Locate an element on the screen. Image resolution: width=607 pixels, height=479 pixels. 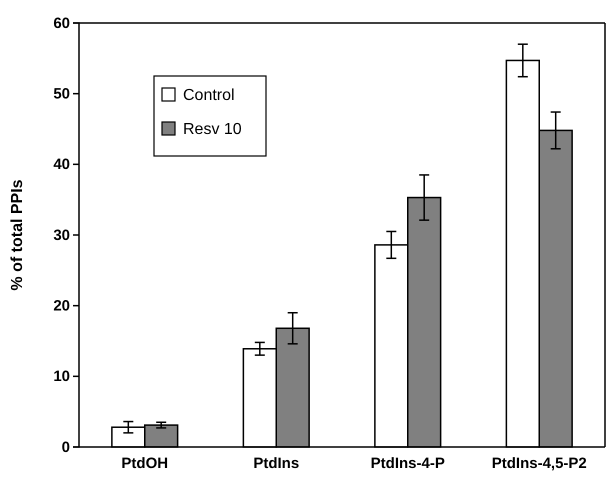
y-tick-label: 50 is located at coordinates (61, 93).